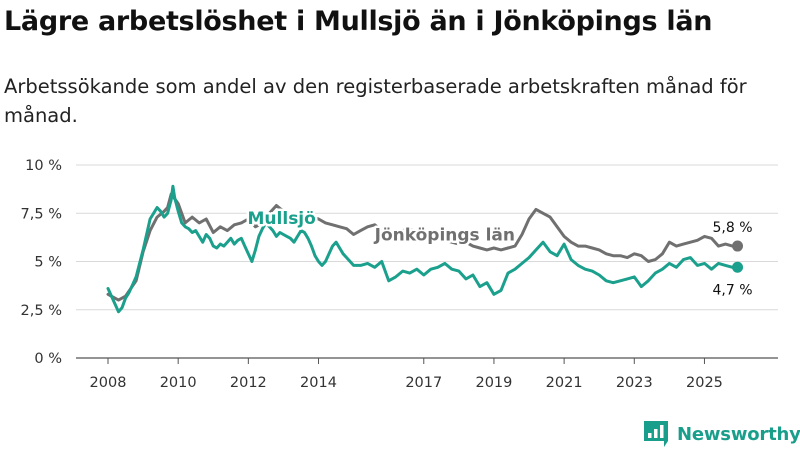 Image resolution: width=800 pixels, height=450 pixels. I want to click on x-tick-label: 2017, so click(423, 383).